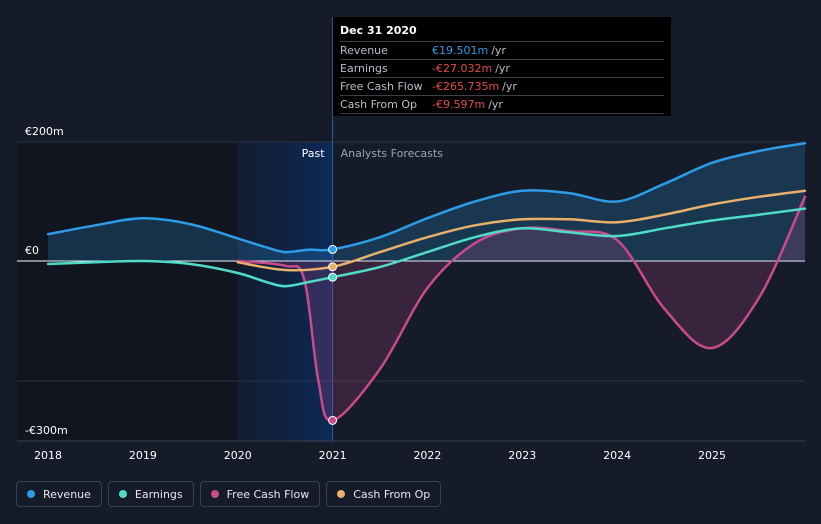 The height and width of the screenshot is (524, 821). I want to click on tooltip-label: Cash From Op, so click(379, 104).